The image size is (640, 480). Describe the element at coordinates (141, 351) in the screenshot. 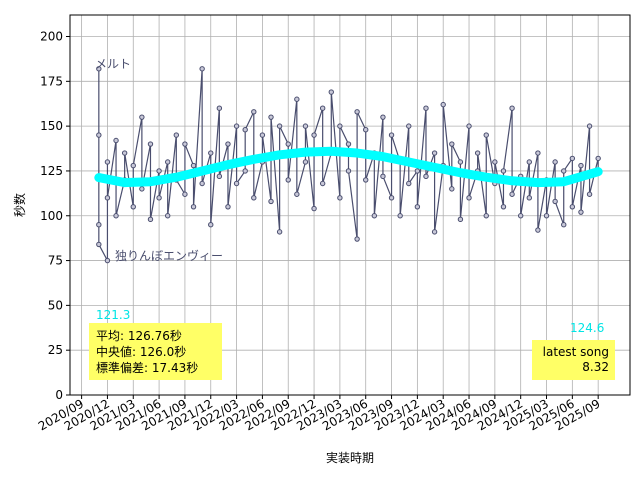

I see `stats-text: 中央値: 126.0秒` at that location.